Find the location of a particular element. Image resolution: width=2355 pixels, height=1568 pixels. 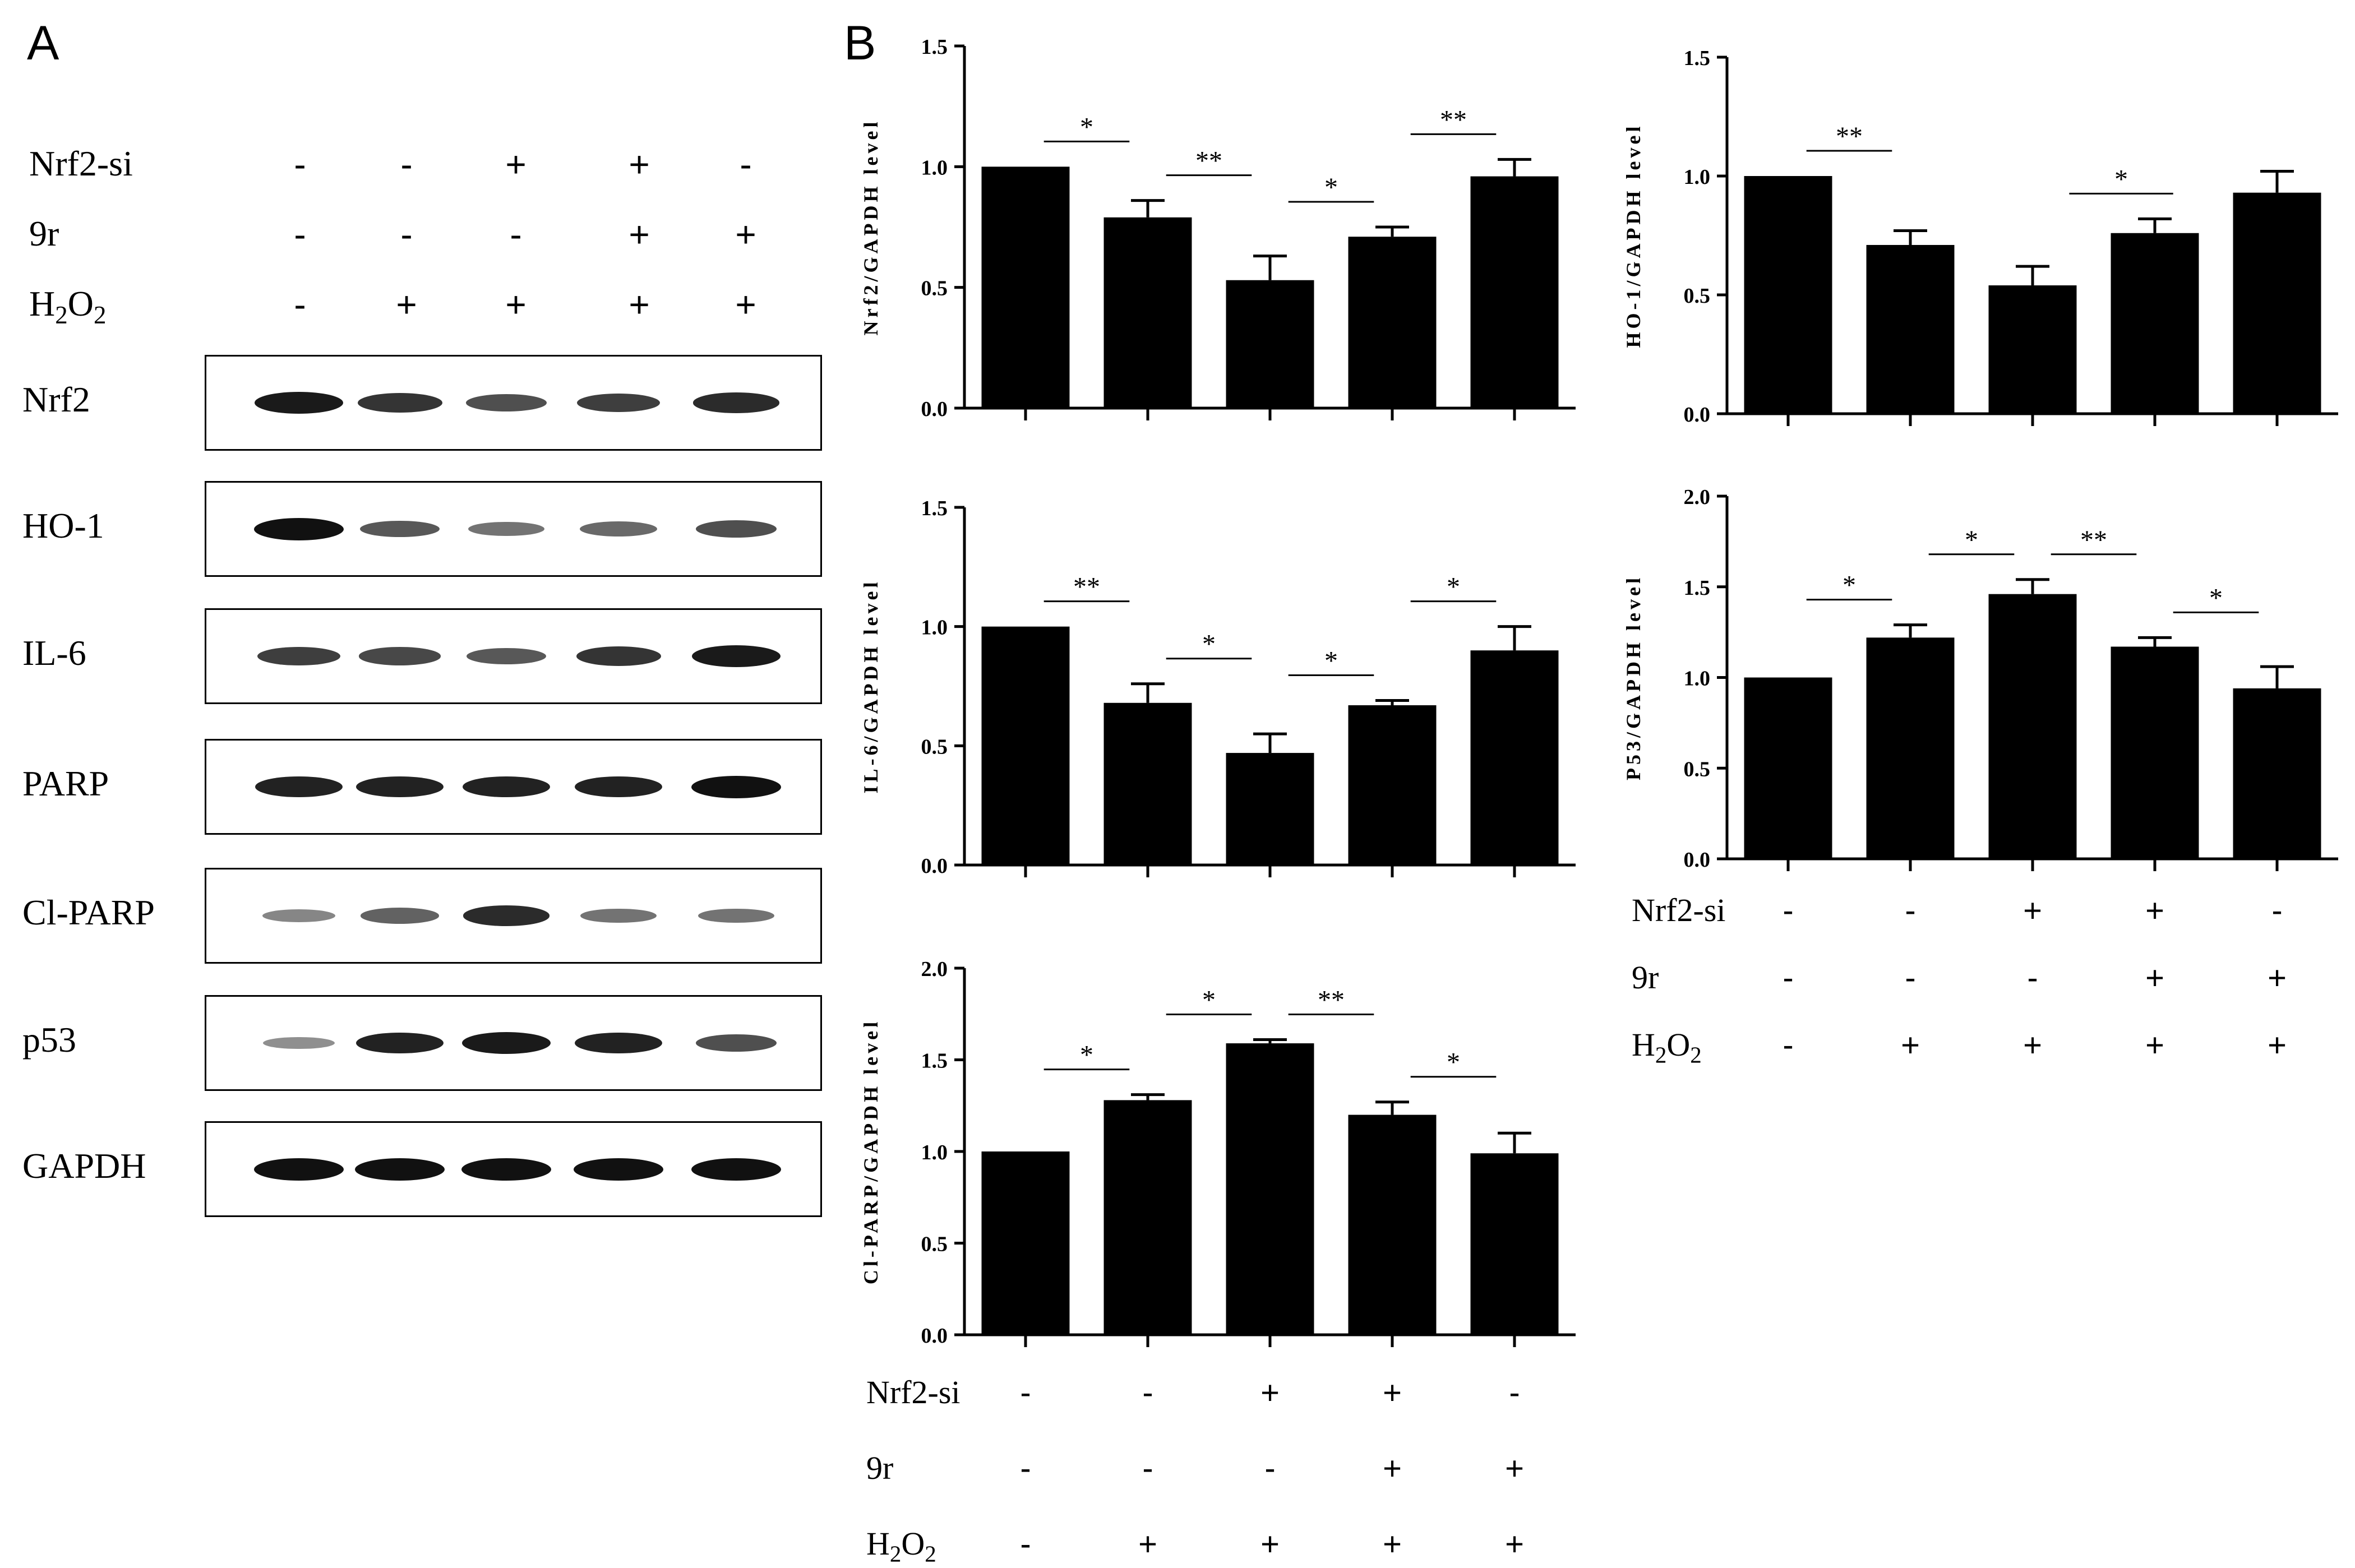

blot-label: Cl-PARP is located at coordinates (88, 912).